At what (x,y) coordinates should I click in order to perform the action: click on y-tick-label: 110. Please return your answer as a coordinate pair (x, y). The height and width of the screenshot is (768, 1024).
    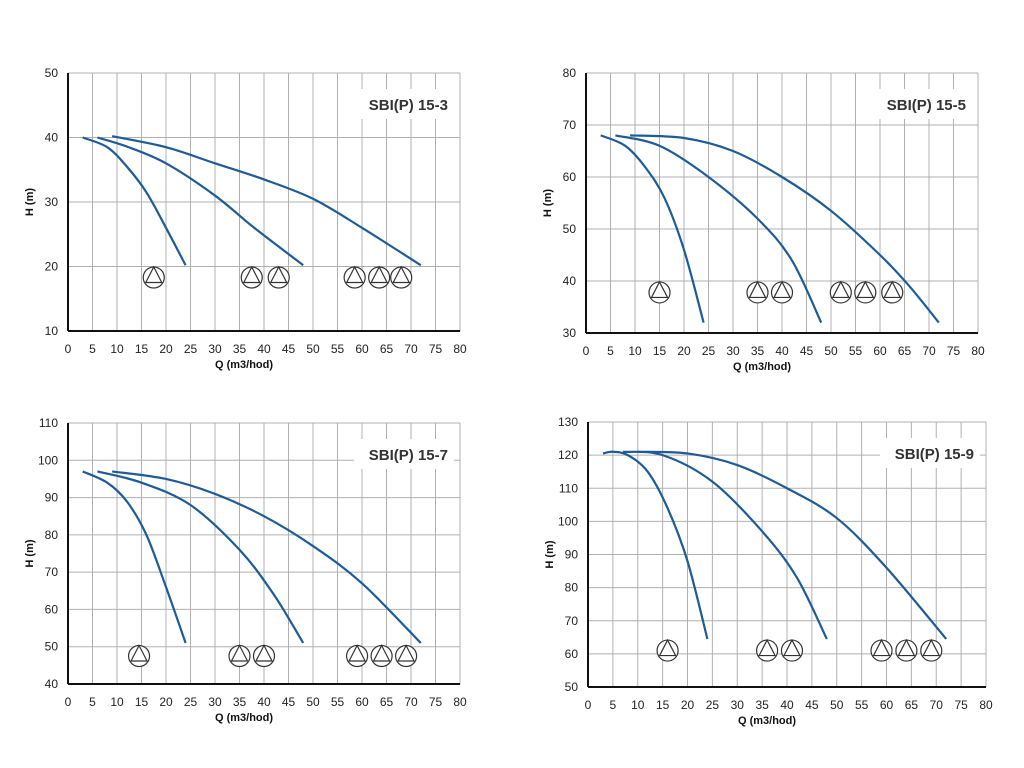
    Looking at the image, I should click on (568, 488).